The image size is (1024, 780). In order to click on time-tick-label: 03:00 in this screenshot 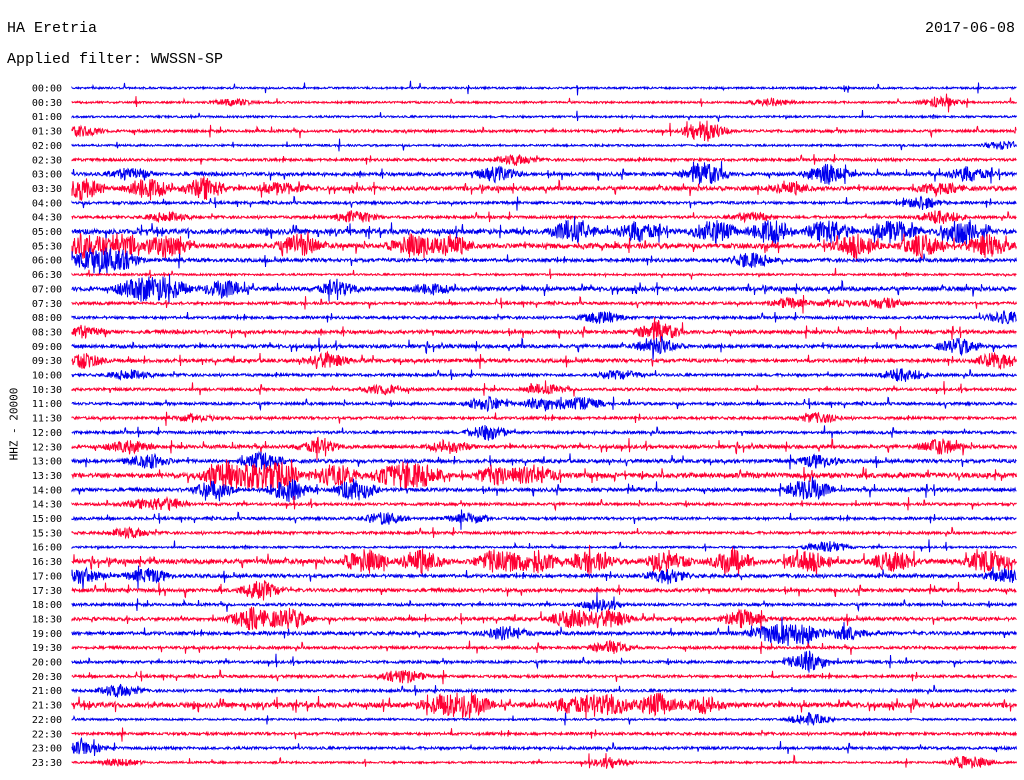, I will do `click(47, 175)`.